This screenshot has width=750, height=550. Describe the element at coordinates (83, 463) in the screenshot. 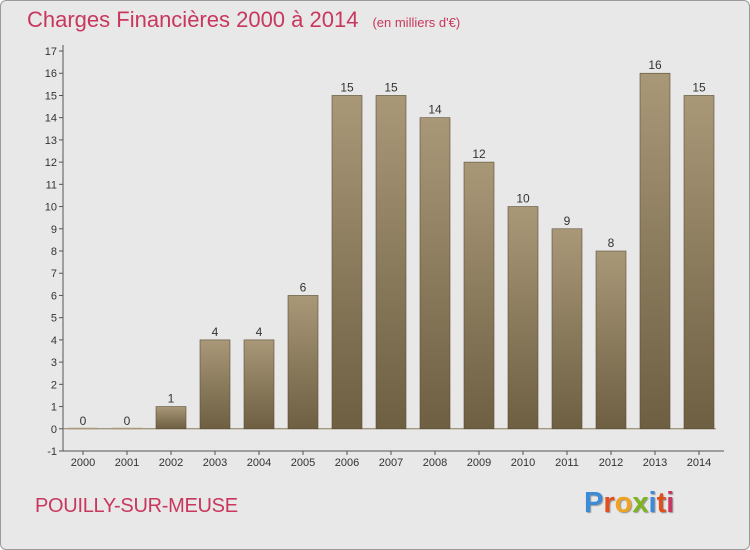

I see `x-tick-label-2000: 2000` at that location.